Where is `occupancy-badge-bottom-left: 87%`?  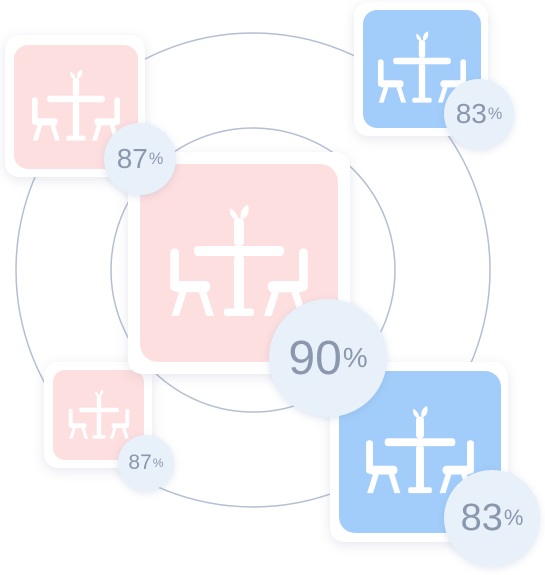
occupancy-badge-bottom-left: 87% is located at coordinates (146, 463).